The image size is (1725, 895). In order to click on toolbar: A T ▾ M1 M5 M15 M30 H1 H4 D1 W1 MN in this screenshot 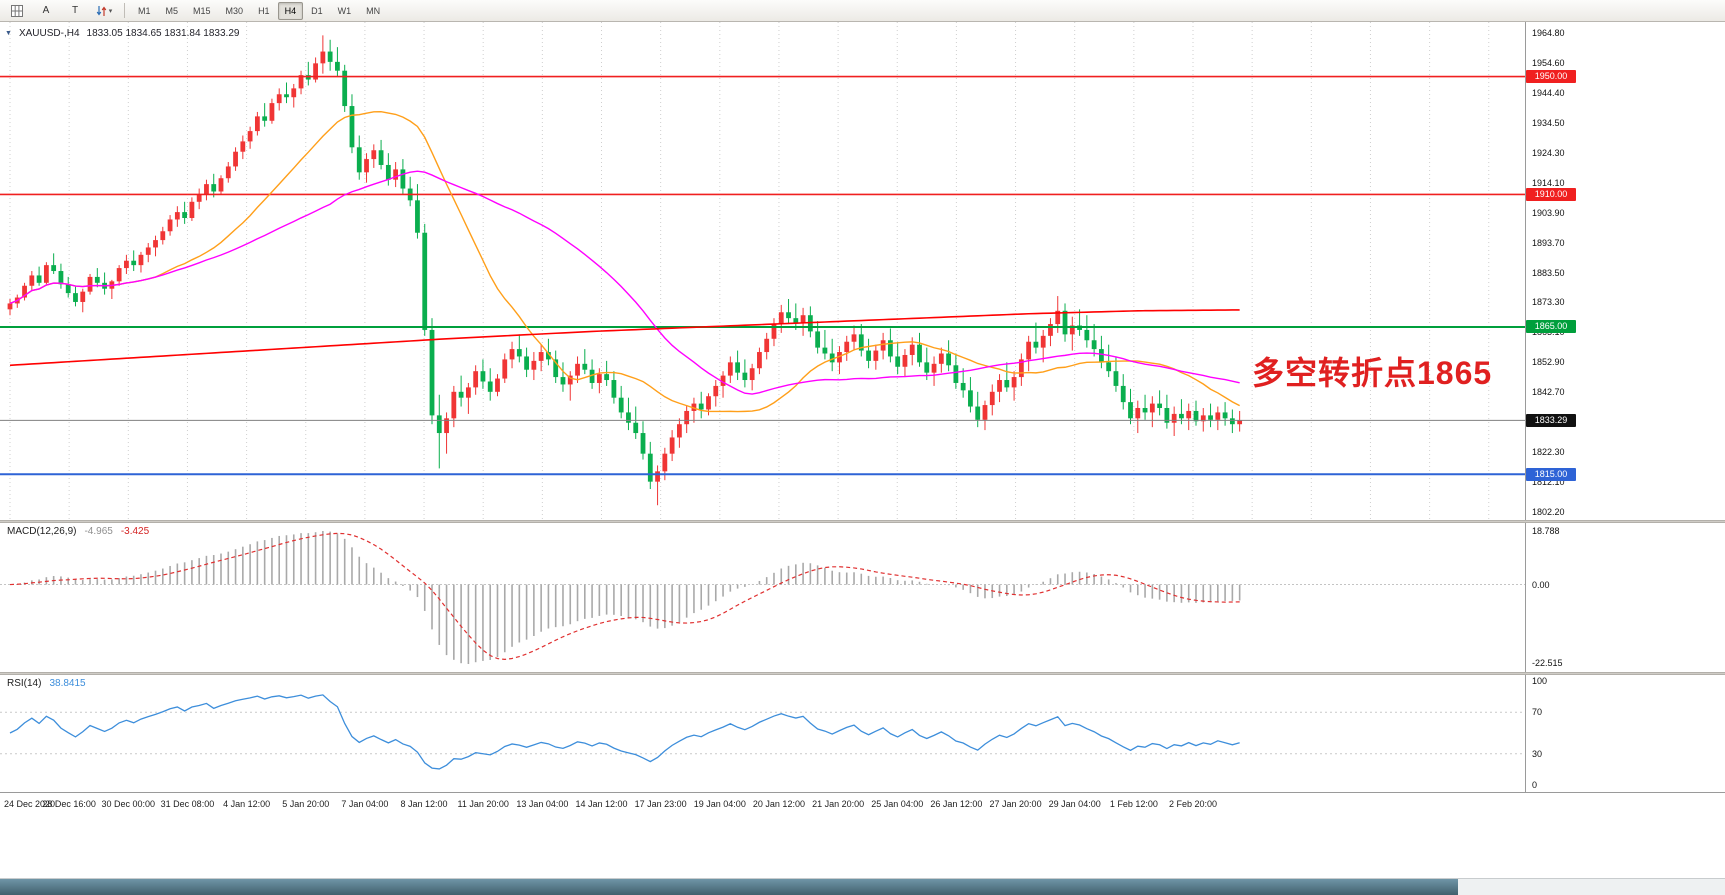, I will do `click(862, 11)`.